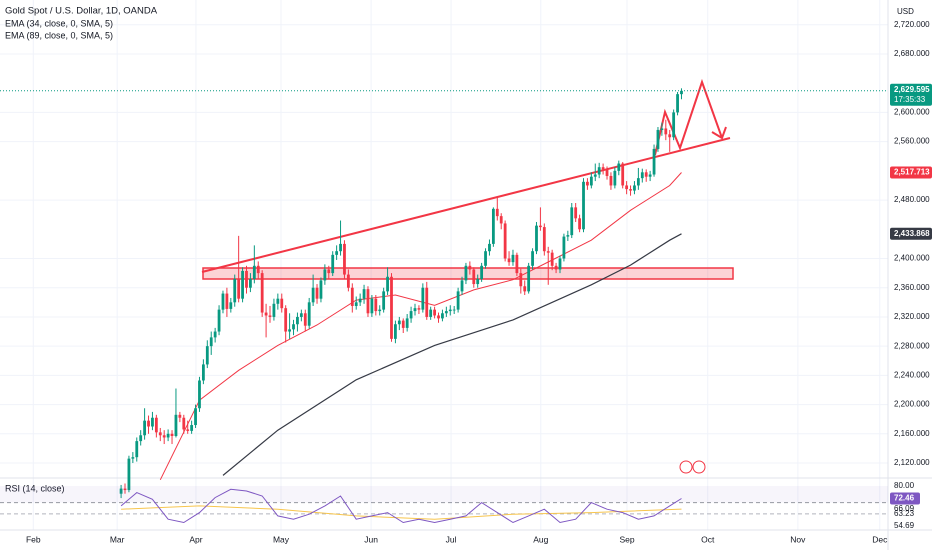 Image resolution: width=932 pixels, height=550 pixels. What do you see at coordinates (35, 488) in the screenshot?
I see `rsi-title: RSI (14, close)` at bounding box center [35, 488].